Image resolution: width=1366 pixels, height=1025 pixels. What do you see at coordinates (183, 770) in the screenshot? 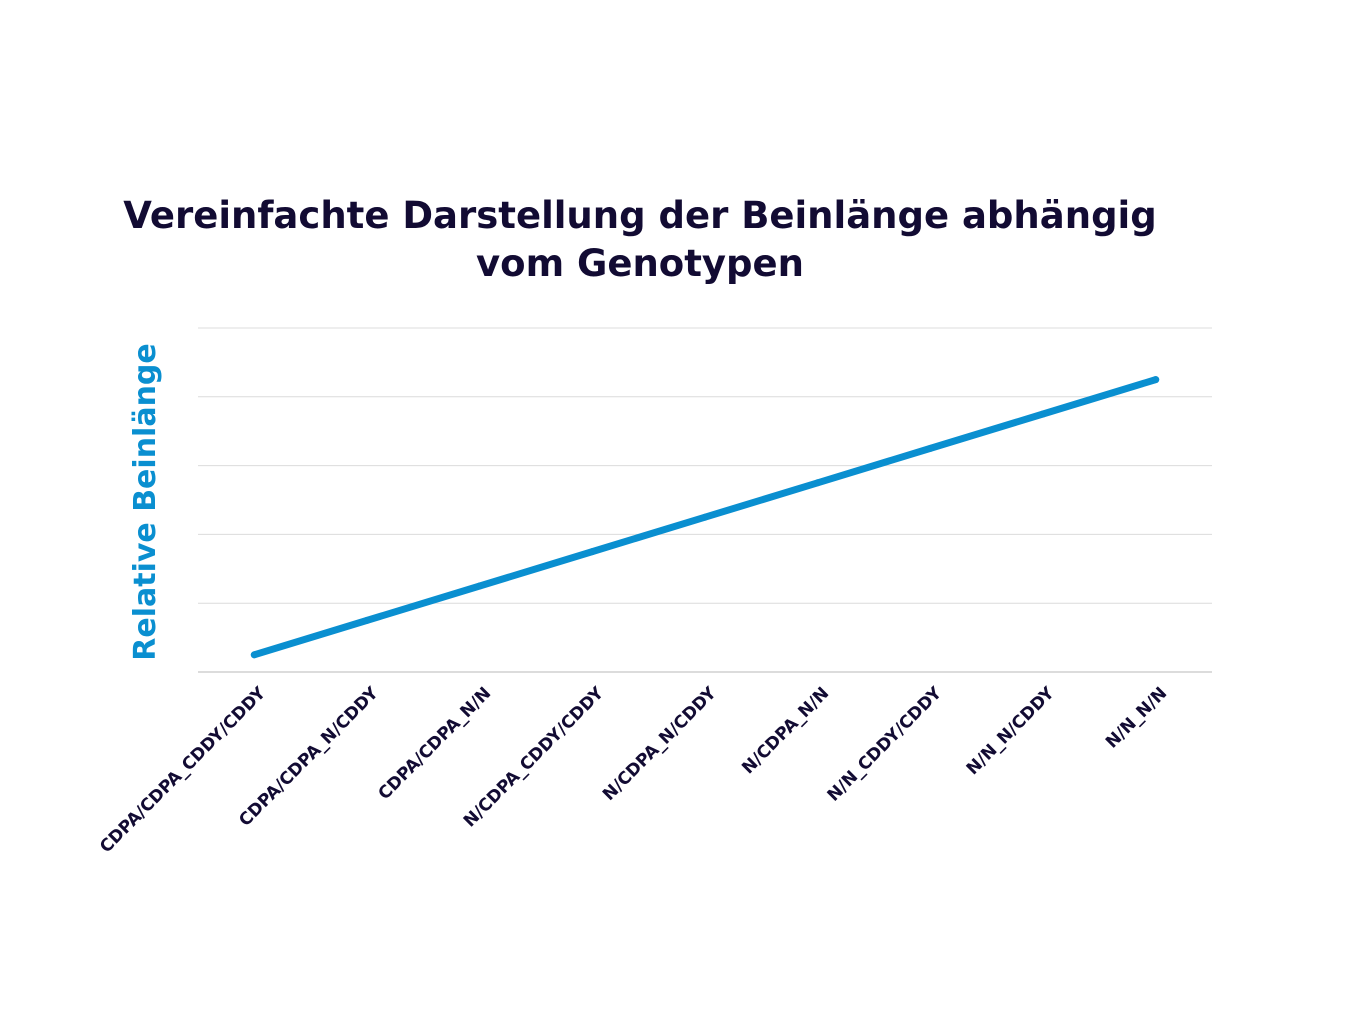
I see `x-tick-label: CDPA/CDPA_CDDY/CDDY` at bounding box center [183, 770].